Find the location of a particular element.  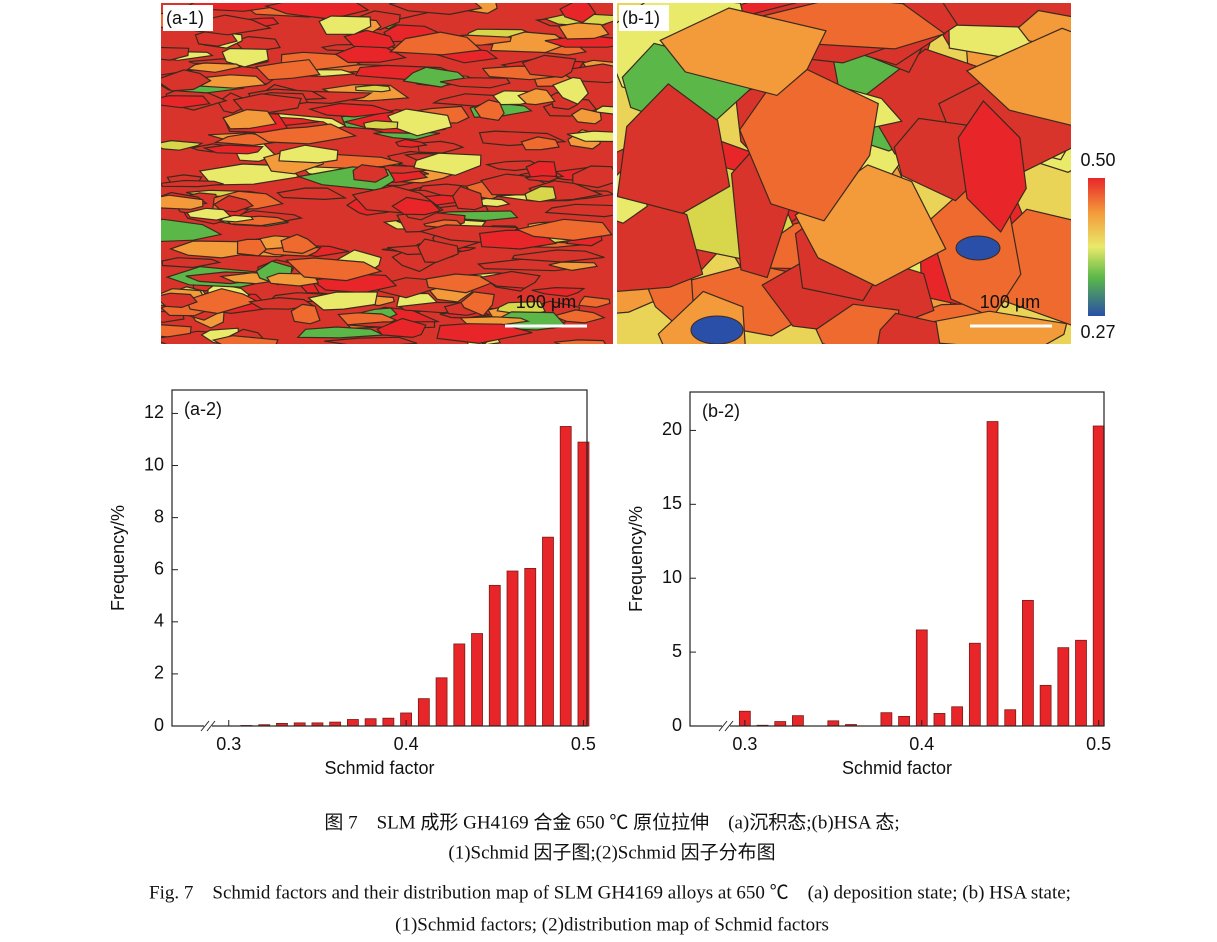

y-axis-label: Frequency/% is located at coordinates (118, 558).